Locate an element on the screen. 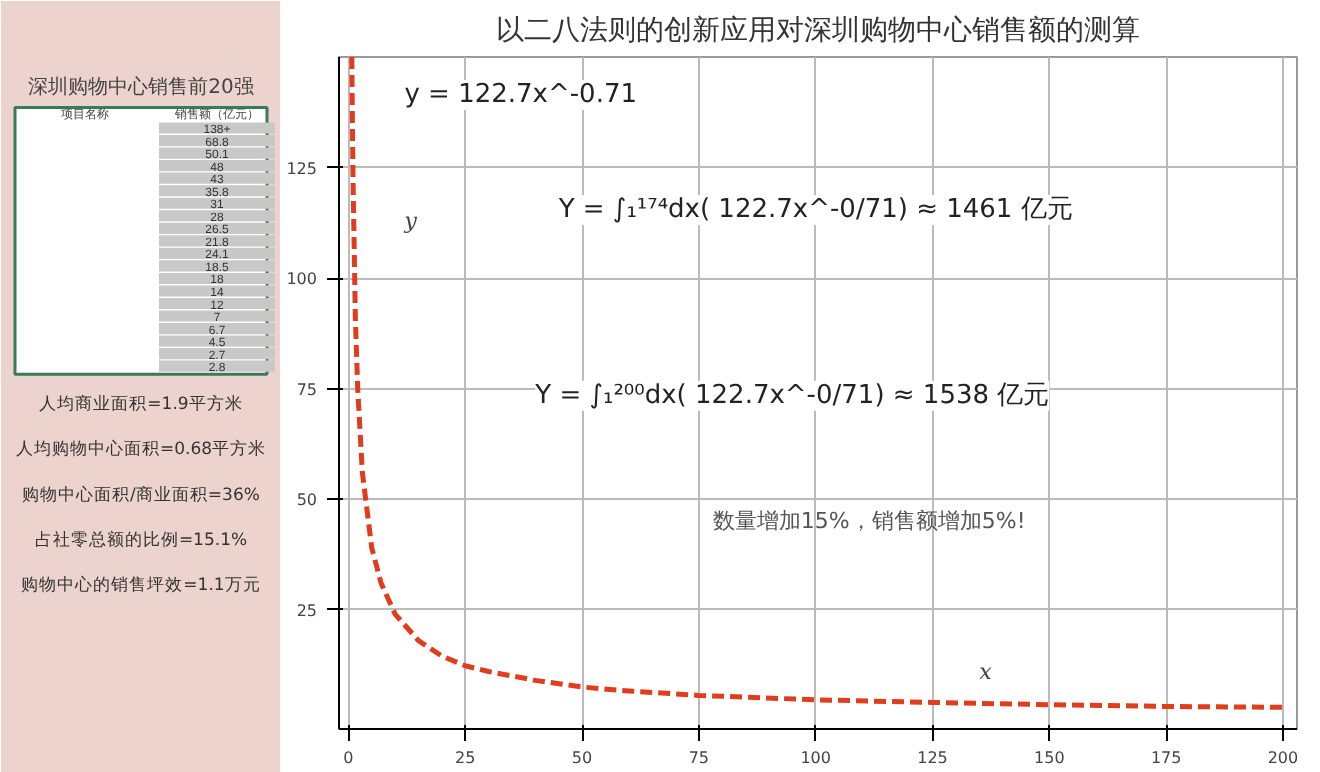 The height and width of the screenshot is (772, 1320). annotation: Y = ∫₁²⁰⁰dx( 122.7x^-0/71) ≈ 1538 亿元 is located at coordinates (791, 395).